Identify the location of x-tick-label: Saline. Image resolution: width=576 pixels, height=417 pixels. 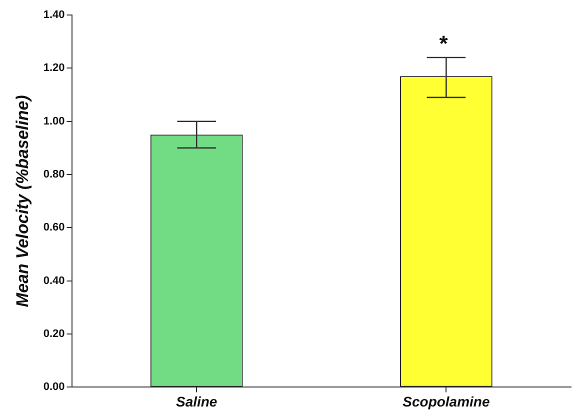
(197, 401).